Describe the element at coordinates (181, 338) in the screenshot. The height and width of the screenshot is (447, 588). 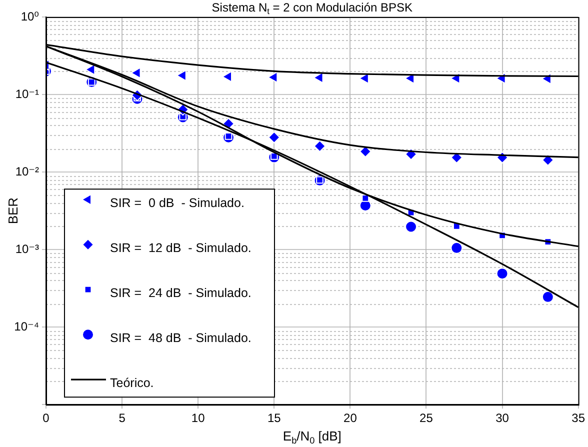
I see `legend-label: SIR = 48 dB - Simulado.` at that location.